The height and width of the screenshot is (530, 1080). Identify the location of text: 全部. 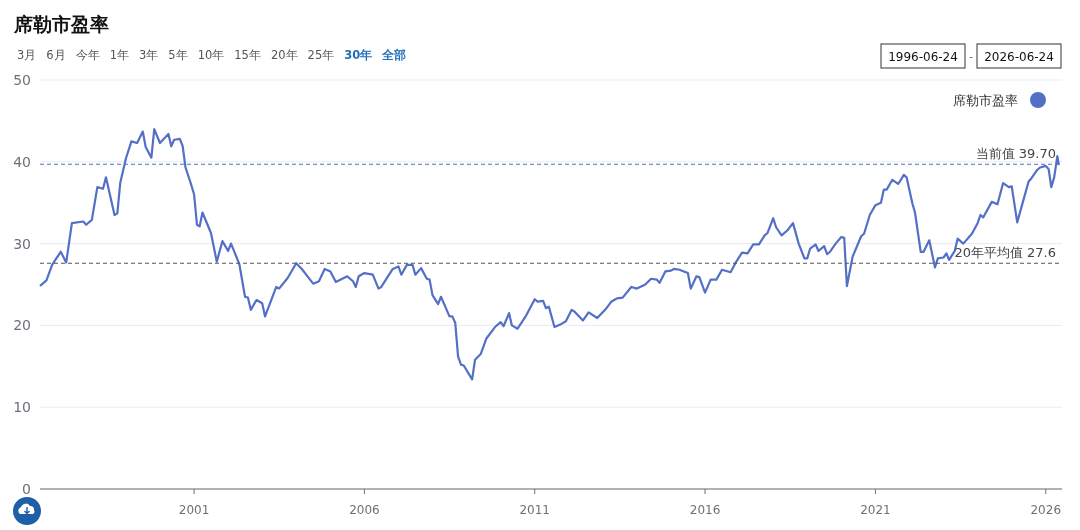
(394, 55).